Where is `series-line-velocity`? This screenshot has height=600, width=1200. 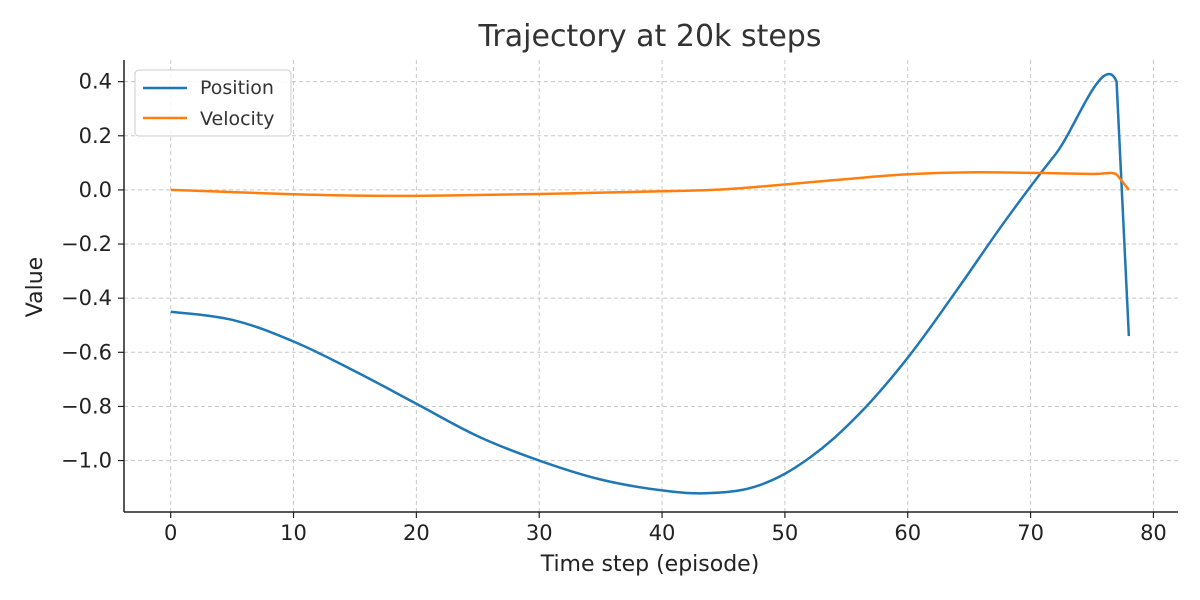
series-line-velocity is located at coordinates (650, 184).